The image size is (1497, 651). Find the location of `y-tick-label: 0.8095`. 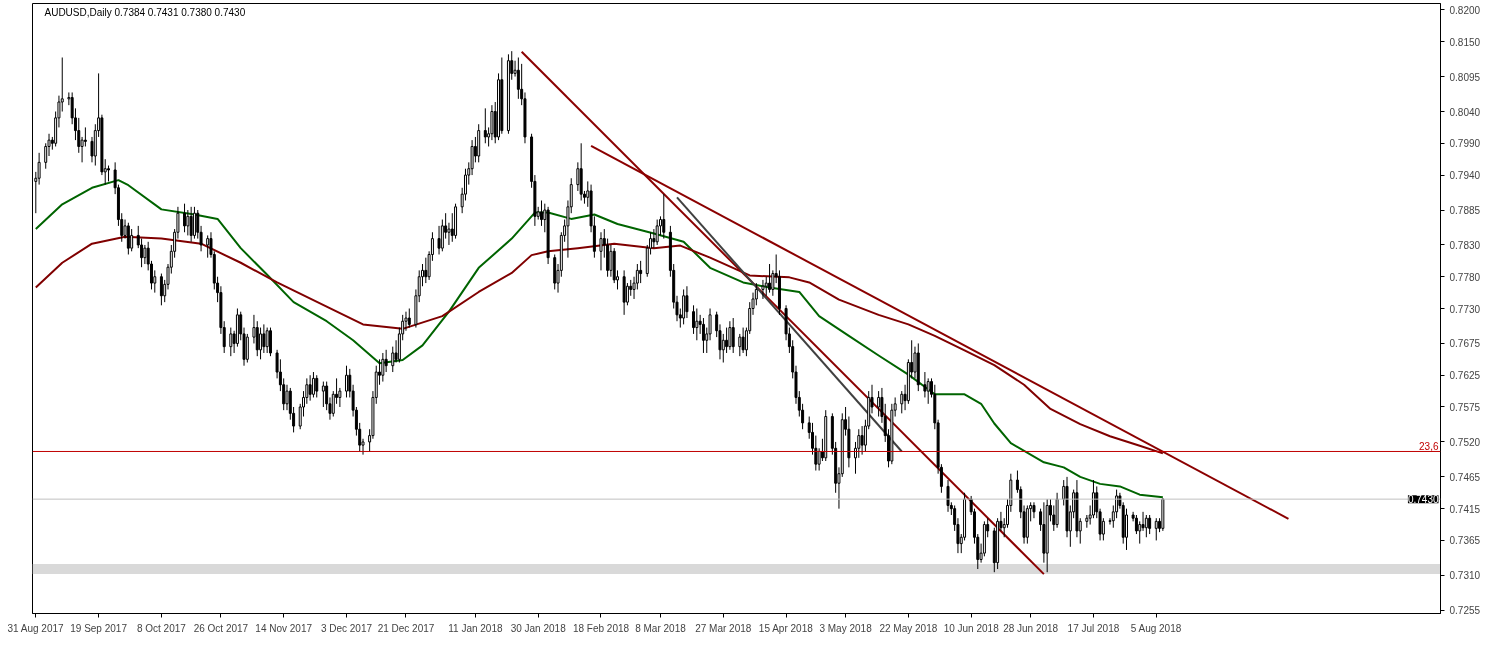

y-tick-label: 0.8095 is located at coordinates (1465, 77).